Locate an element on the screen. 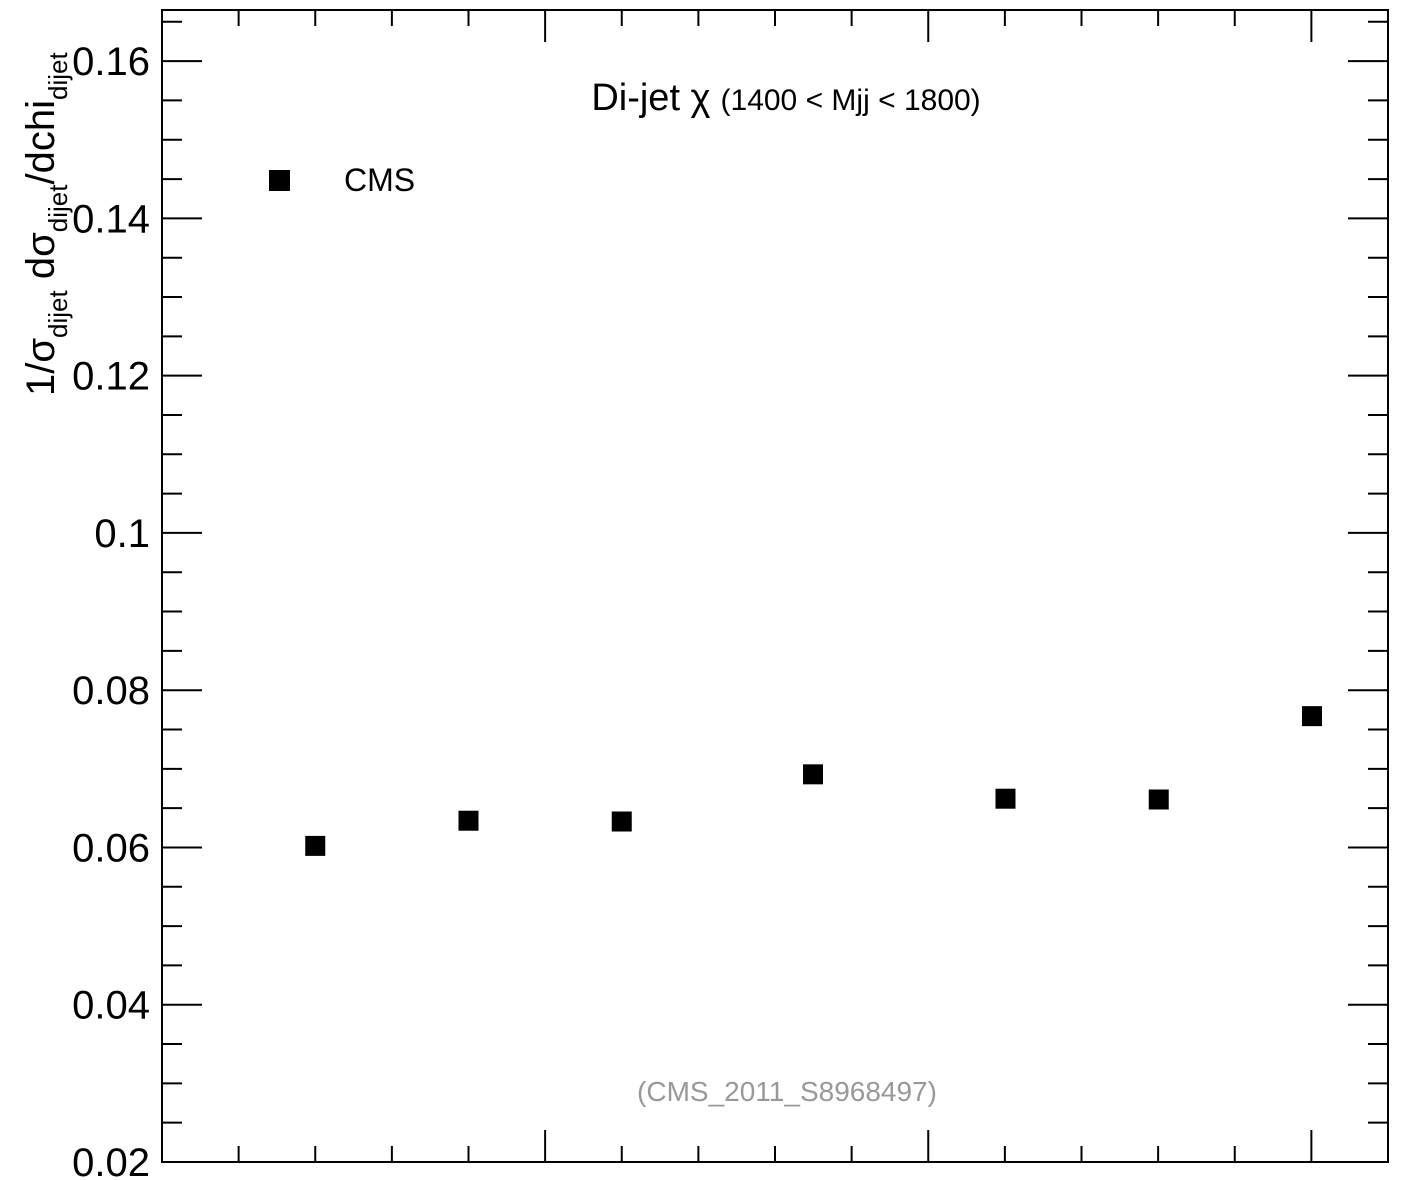 This screenshot has height=1180, width=1421. legend-label-cms: CMS is located at coordinates (379, 180).